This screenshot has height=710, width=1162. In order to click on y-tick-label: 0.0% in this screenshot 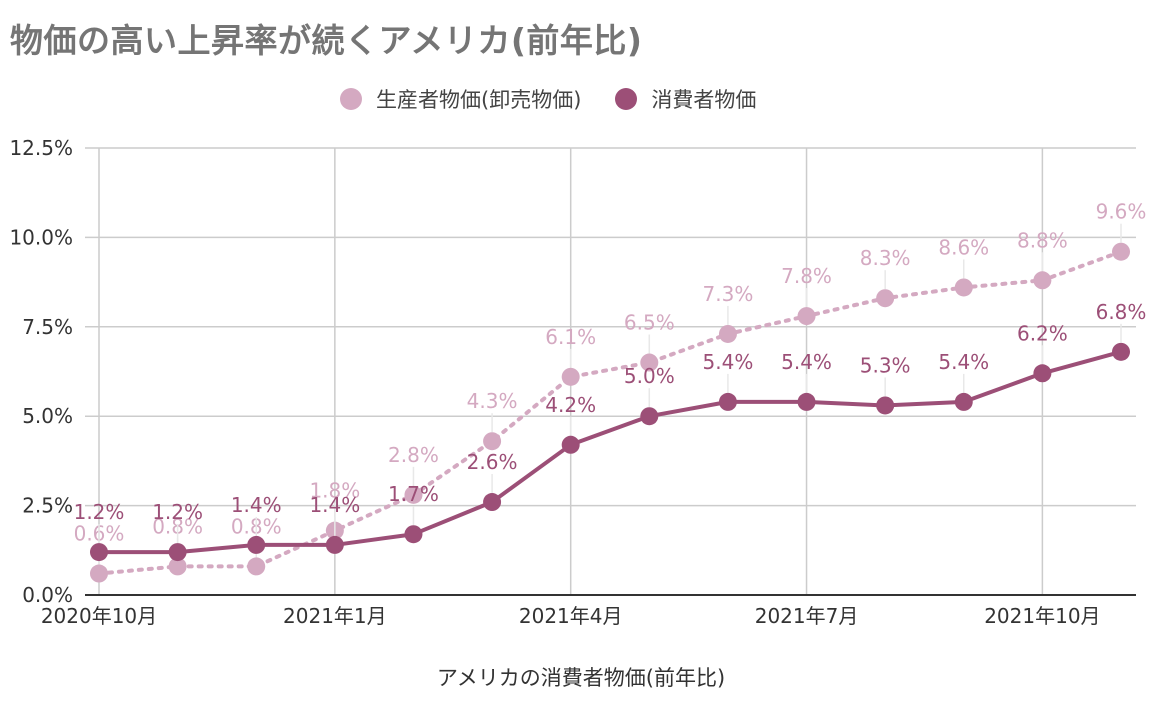, I will do `click(47, 595)`.